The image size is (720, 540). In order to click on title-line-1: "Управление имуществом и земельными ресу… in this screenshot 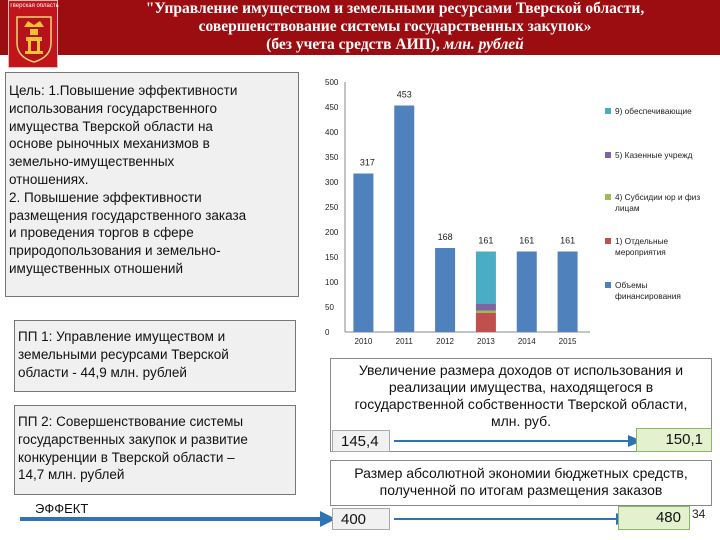, I will do `click(395, 8)`.